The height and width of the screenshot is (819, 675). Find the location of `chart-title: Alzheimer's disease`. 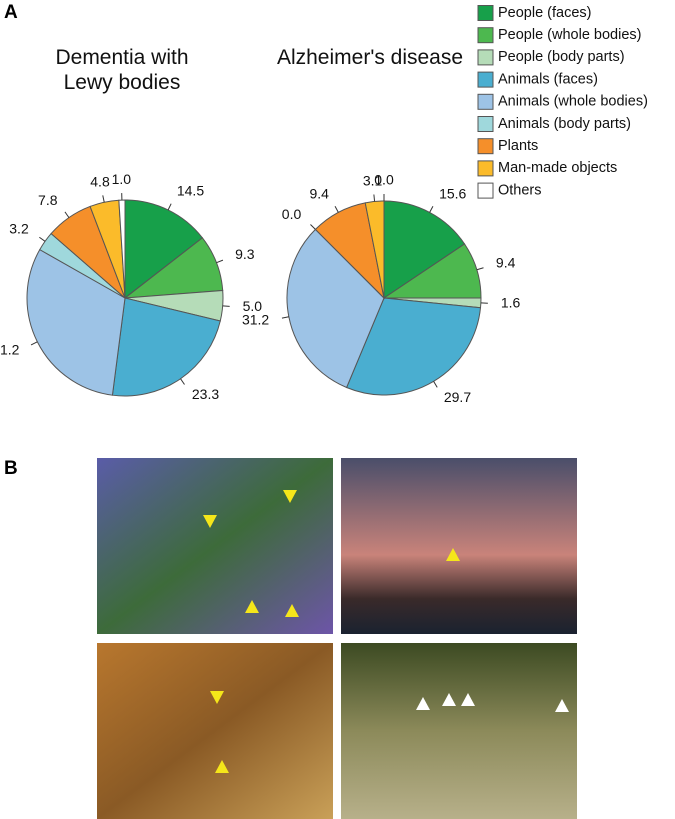

chart-title: Alzheimer's disease is located at coordinates (370, 57).